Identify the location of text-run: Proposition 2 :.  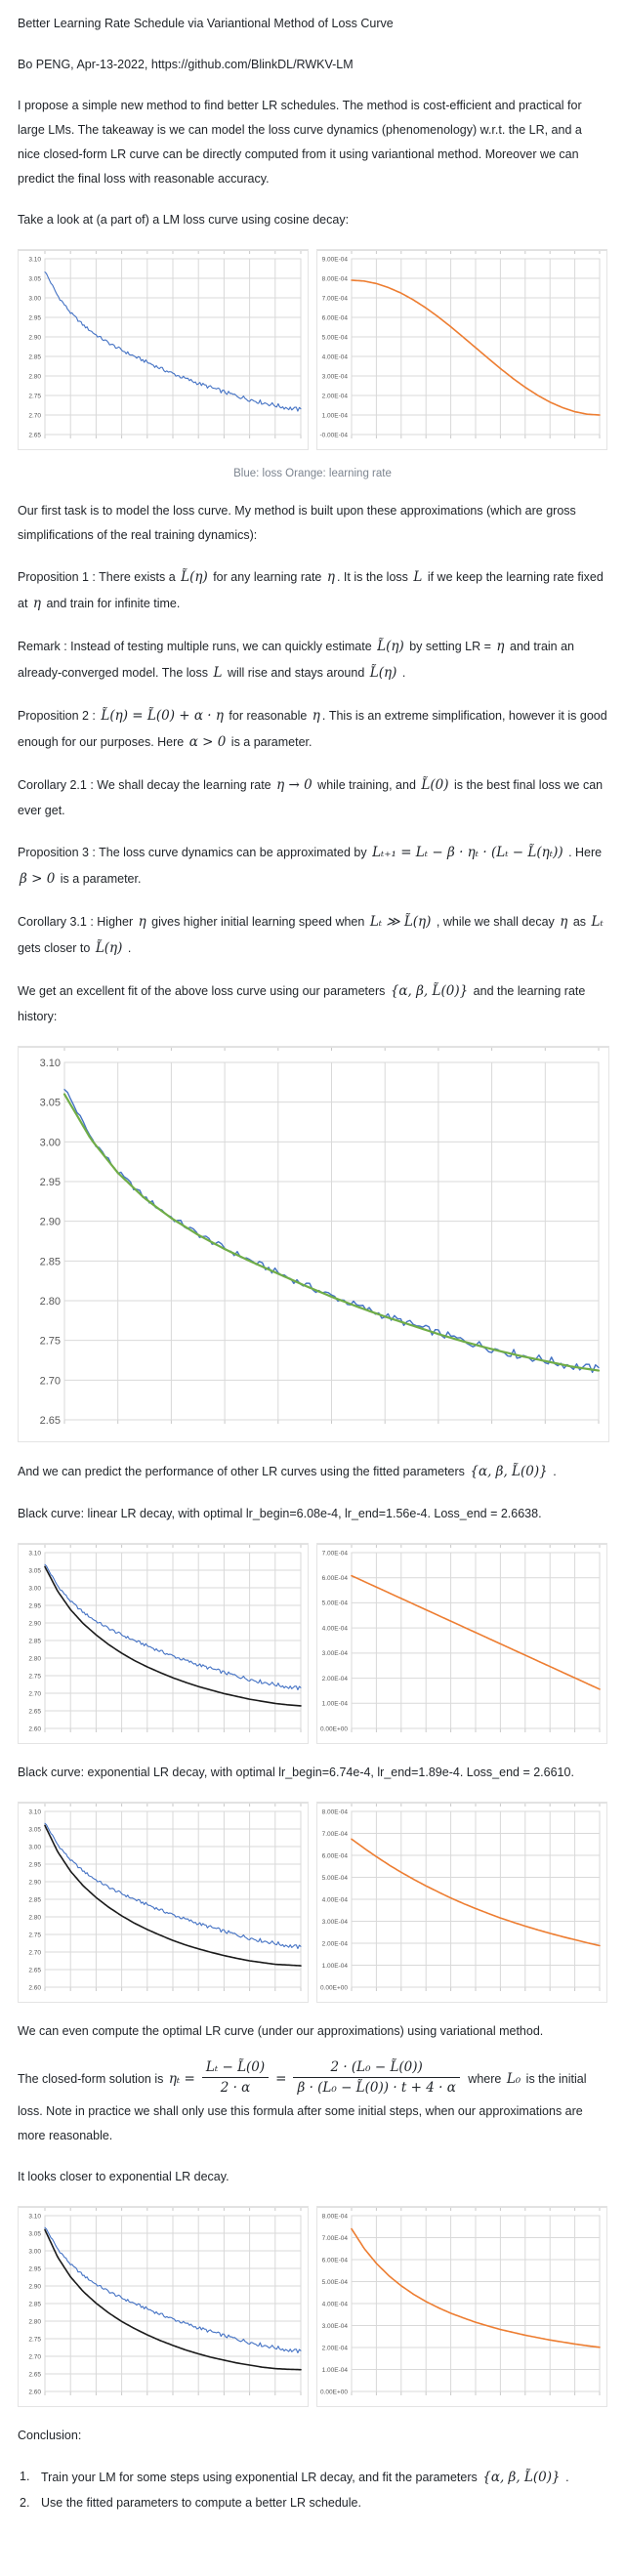
(59, 716).